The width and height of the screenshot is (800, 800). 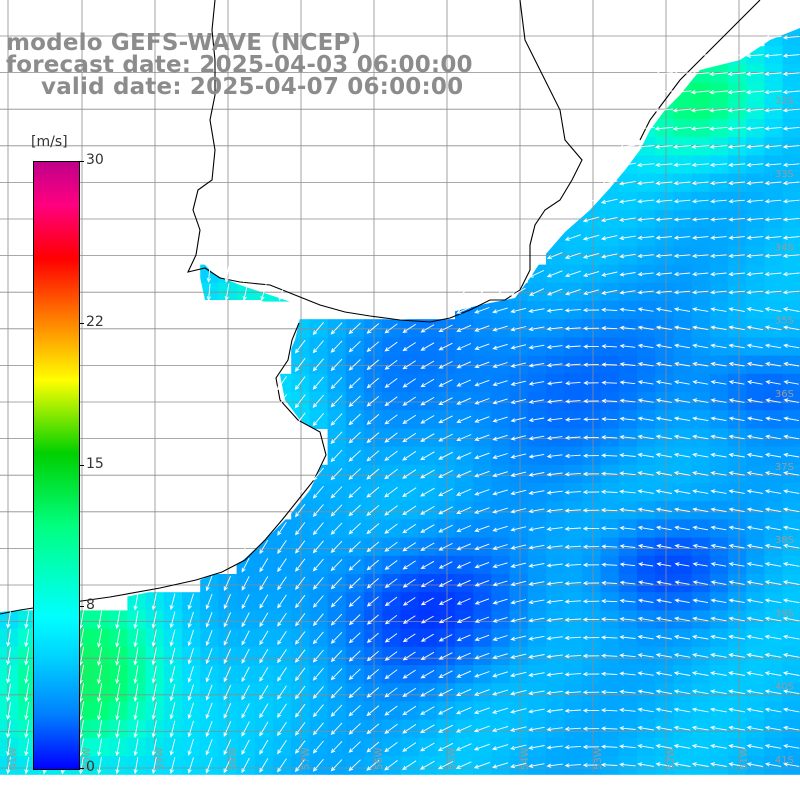 What do you see at coordinates (306, 758) in the screenshot?
I see `longitude-label: 57W` at bounding box center [306, 758].